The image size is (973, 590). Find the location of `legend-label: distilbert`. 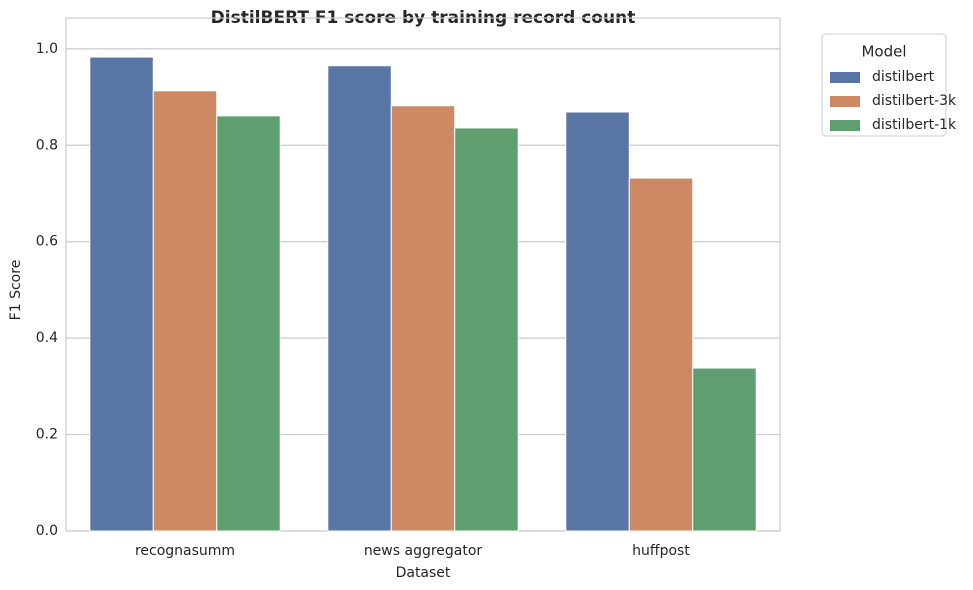

legend-label: distilbert is located at coordinates (903, 77).